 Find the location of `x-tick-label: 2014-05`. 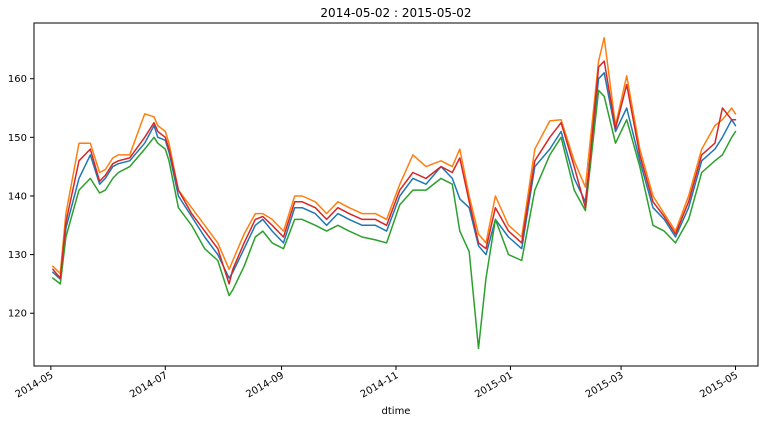

x-tick-label: 2014-05 is located at coordinates (35, 385).